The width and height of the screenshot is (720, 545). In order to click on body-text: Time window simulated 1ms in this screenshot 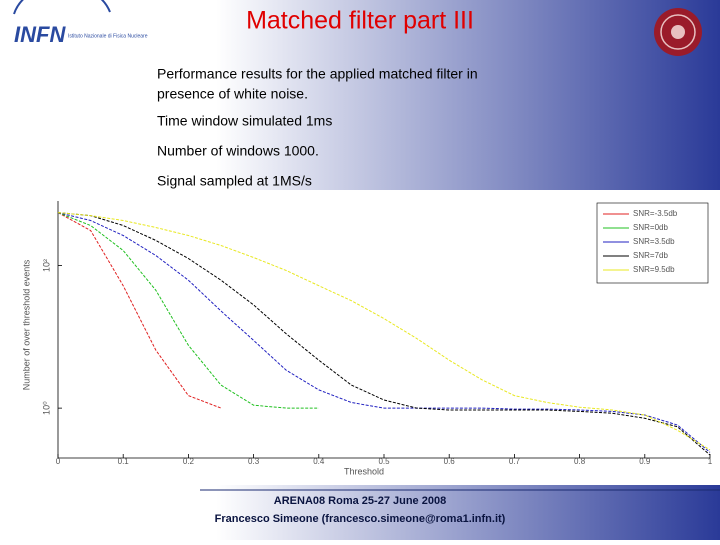, I will do `click(244, 121)`.